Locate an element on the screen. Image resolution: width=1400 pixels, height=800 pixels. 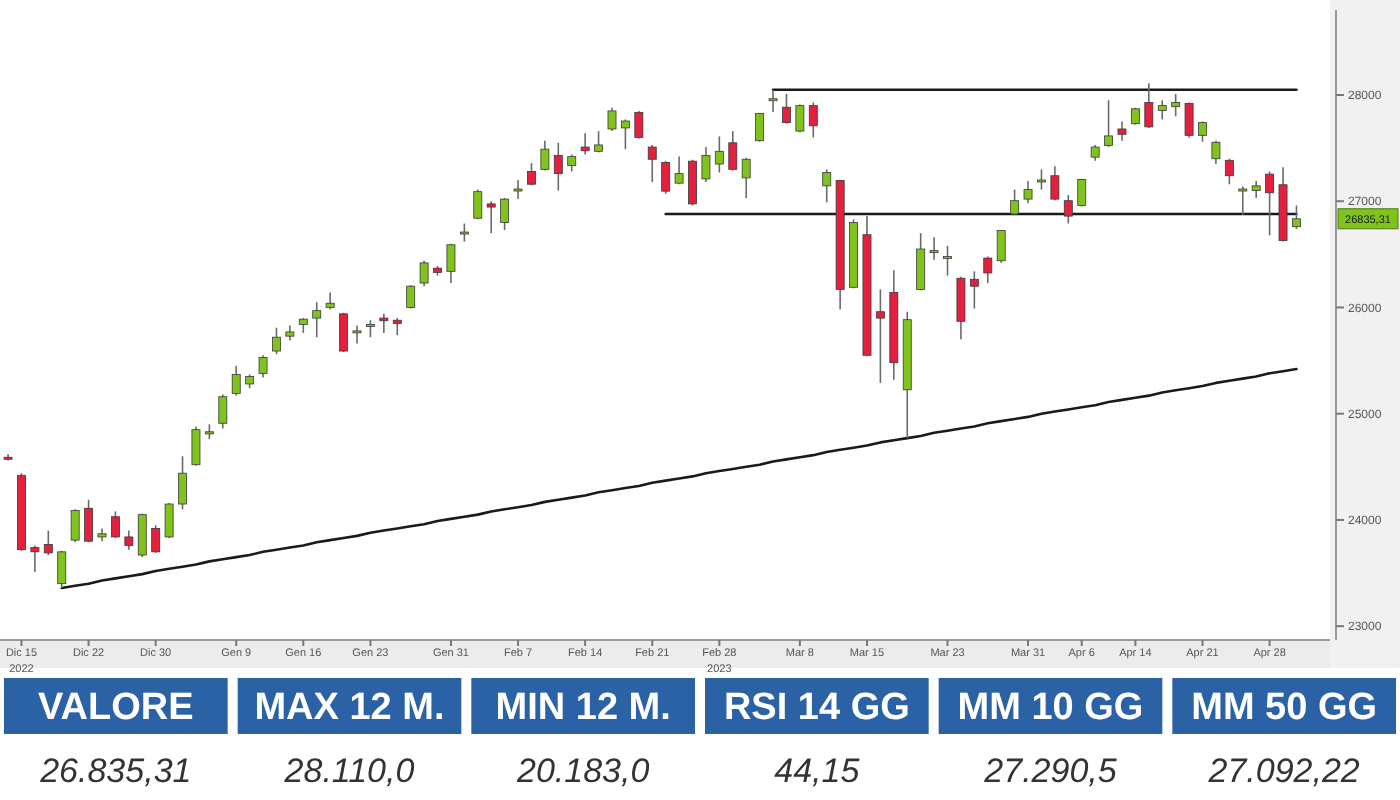
category-label: RSI 14 GG is located at coordinates (816, 708).